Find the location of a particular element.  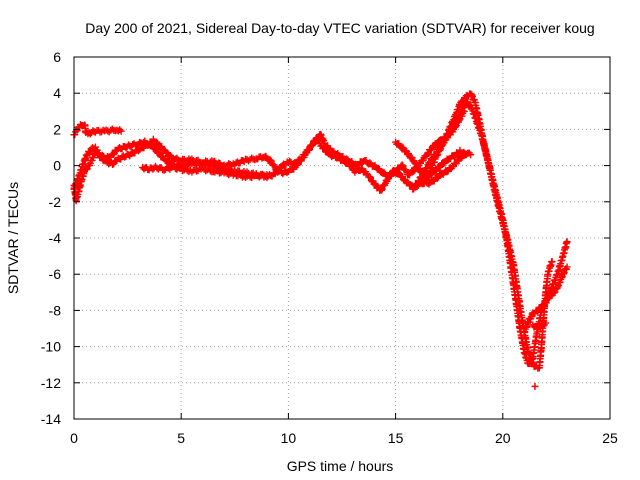

x-tick-label: 0 is located at coordinates (74, 438).